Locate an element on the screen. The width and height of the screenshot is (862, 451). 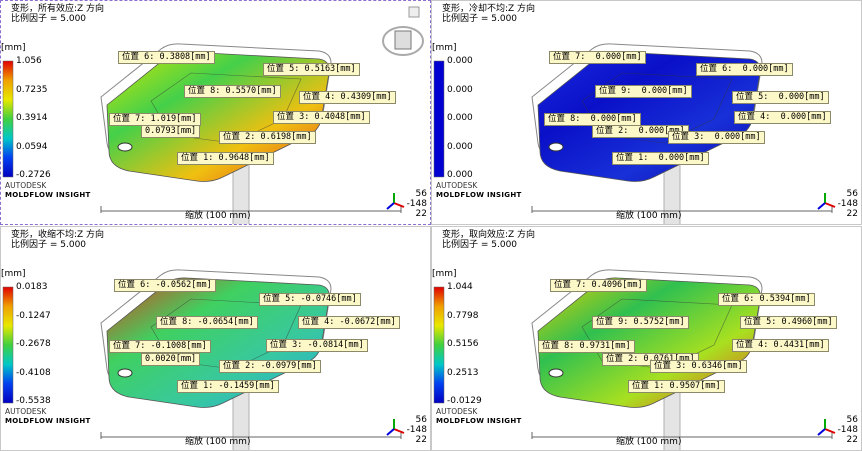
legend-label: 1.044 is located at coordinates (460, 287).